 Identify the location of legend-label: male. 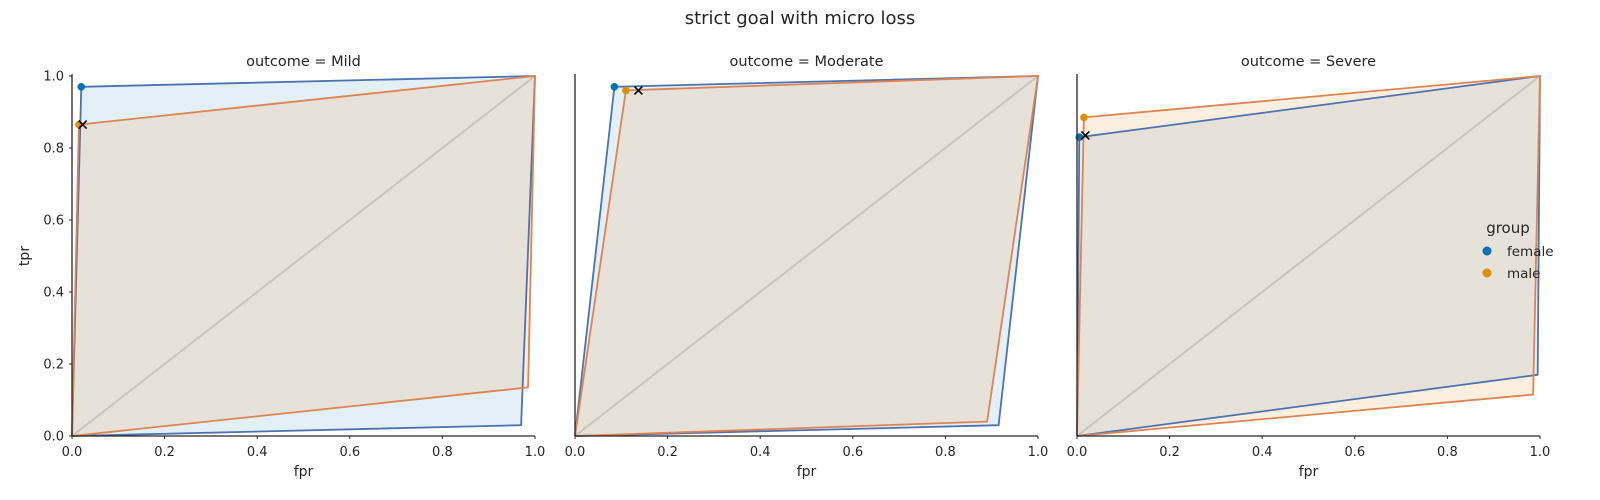
(1523, 274).